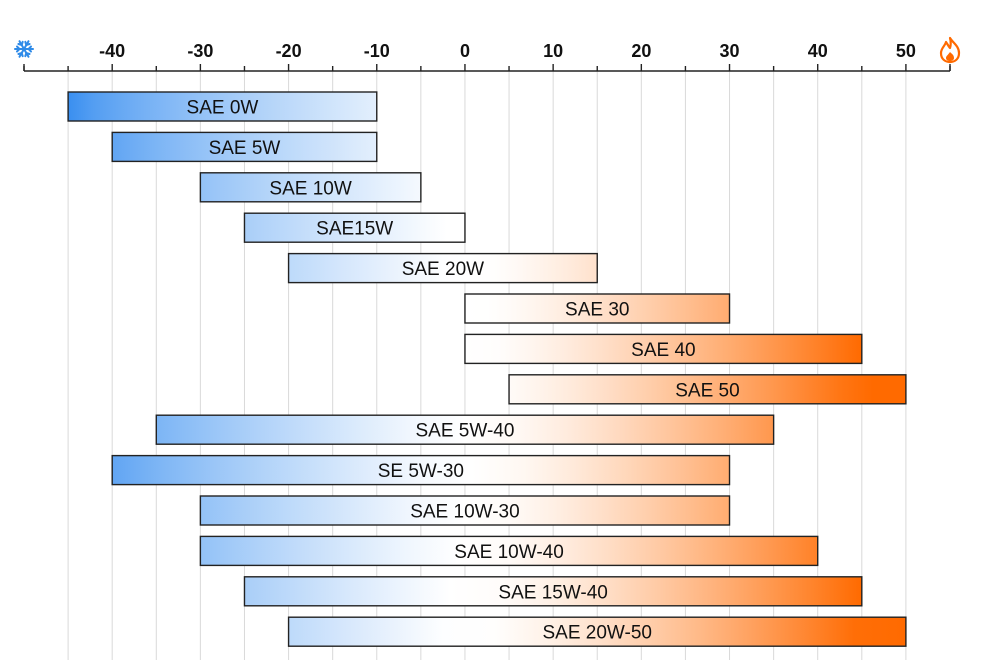  I want to click on x-axis: -40 -30 -20 -10 0 10 20 30 40 50, so click(487, 56).